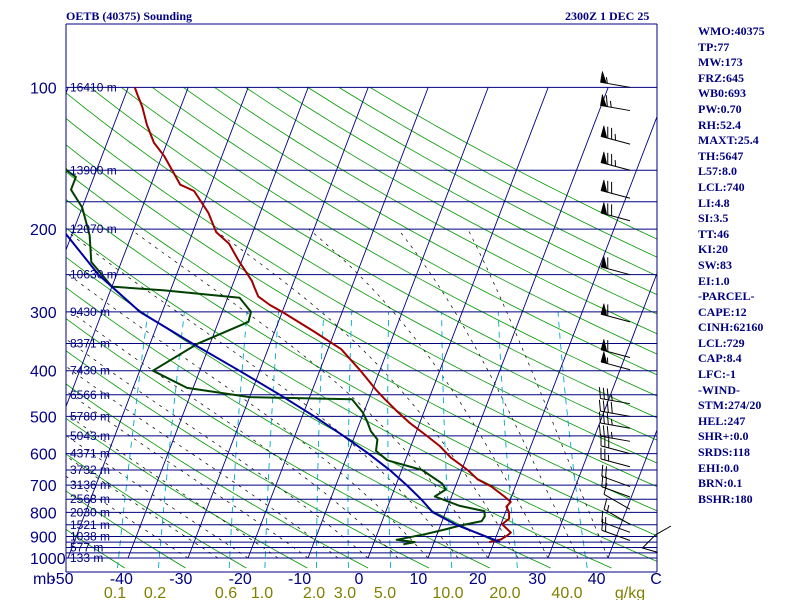 This screenshot has height=600, width=800. Describe the element at coordinates (478, 579) in the screenshot. I see `temperature-label: 20` at that location.